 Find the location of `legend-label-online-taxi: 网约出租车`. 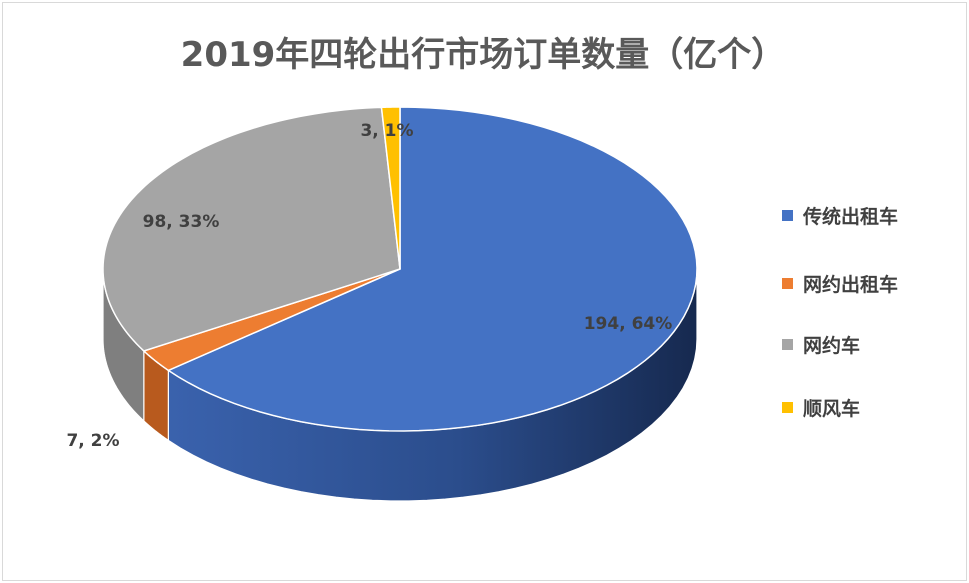

legend-label-online-taxi: 网约出租车 is located at coordinates (850, 284).